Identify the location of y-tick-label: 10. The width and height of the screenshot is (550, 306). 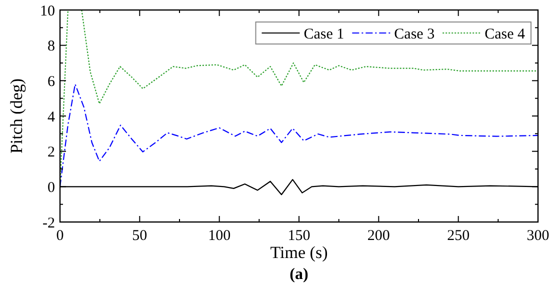
(47, 11).